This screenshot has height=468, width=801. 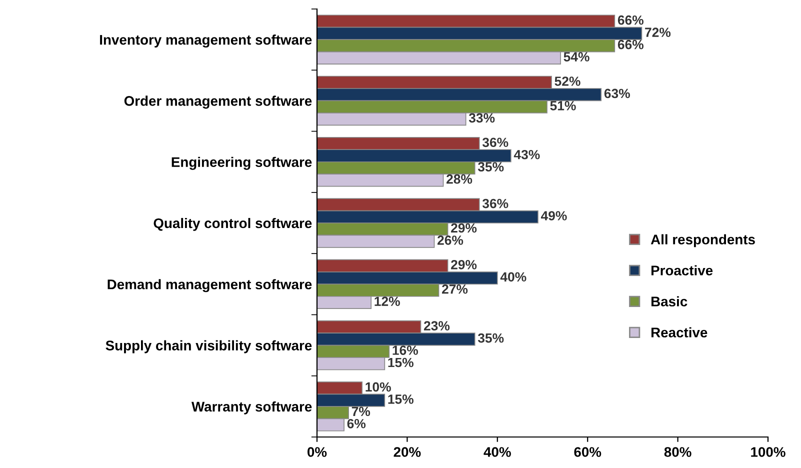 What do you see at coordinates (617, 93) in the screenshot?
I see `data-label: 63%` at bounding box center [617, 93].